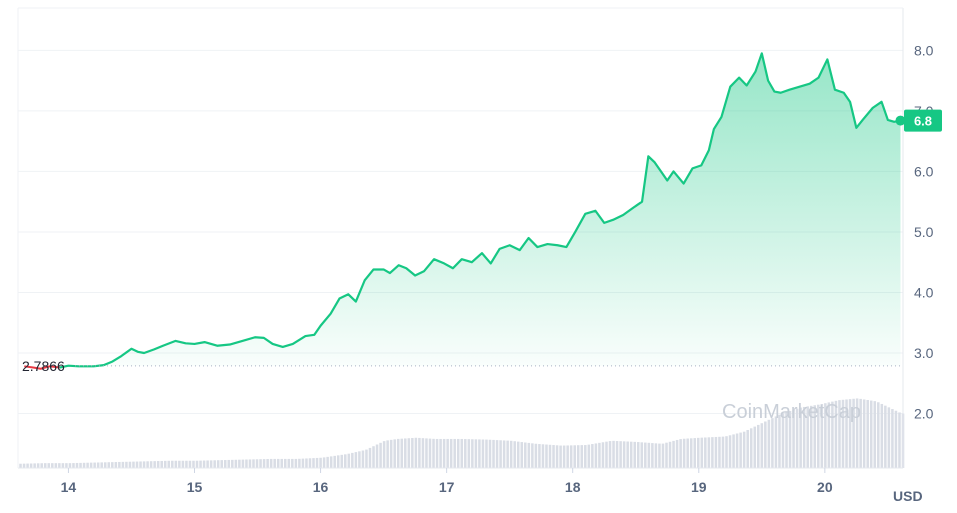 This screenshot has height=513, width=957. I want to click on currency-unit-label: USD, so click(908, 496).